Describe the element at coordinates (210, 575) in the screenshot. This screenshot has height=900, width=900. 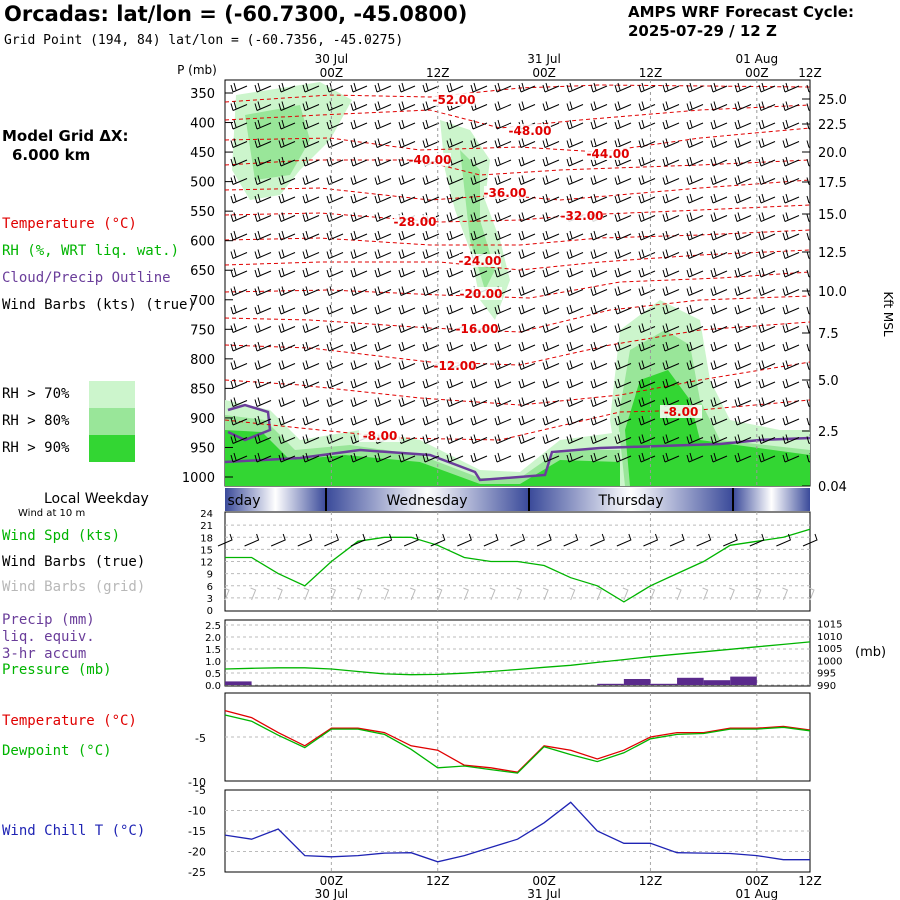
I see `wind-tick-3: 9` at that location.